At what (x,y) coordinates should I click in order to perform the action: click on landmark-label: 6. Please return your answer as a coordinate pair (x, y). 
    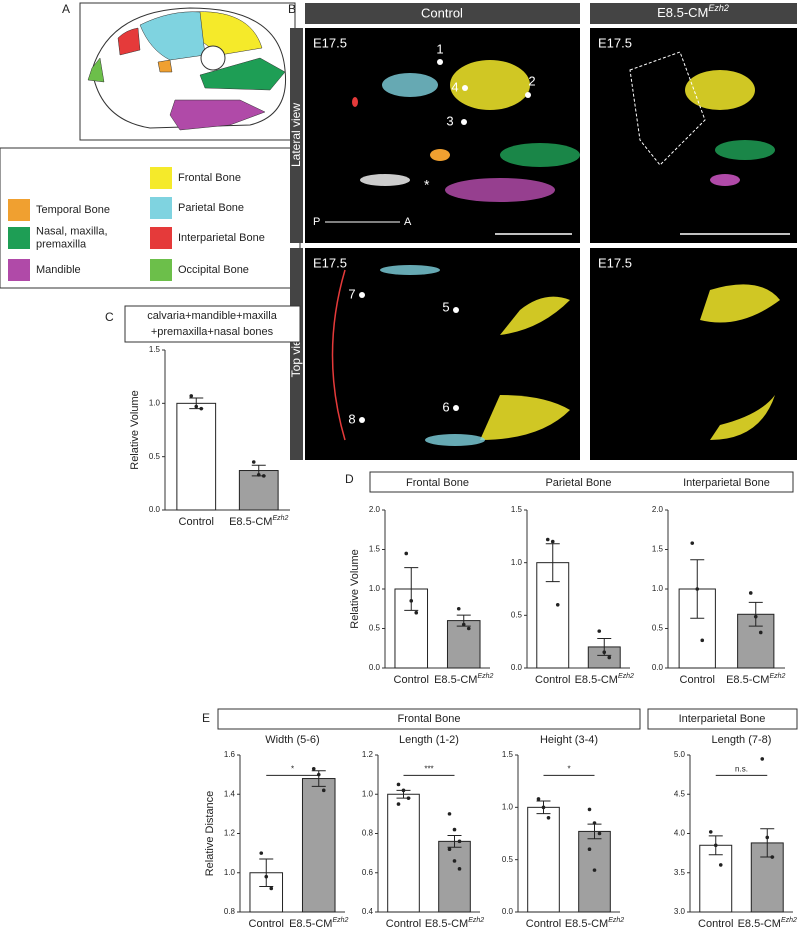
    Looking at the image, I should click on (445, 406).